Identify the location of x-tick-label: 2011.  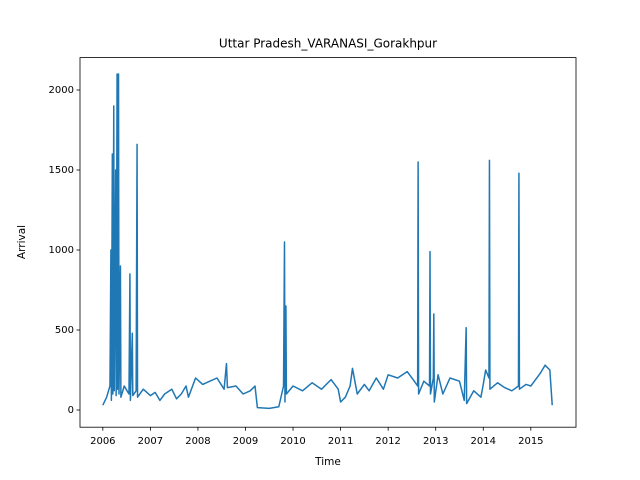
(340, 441).